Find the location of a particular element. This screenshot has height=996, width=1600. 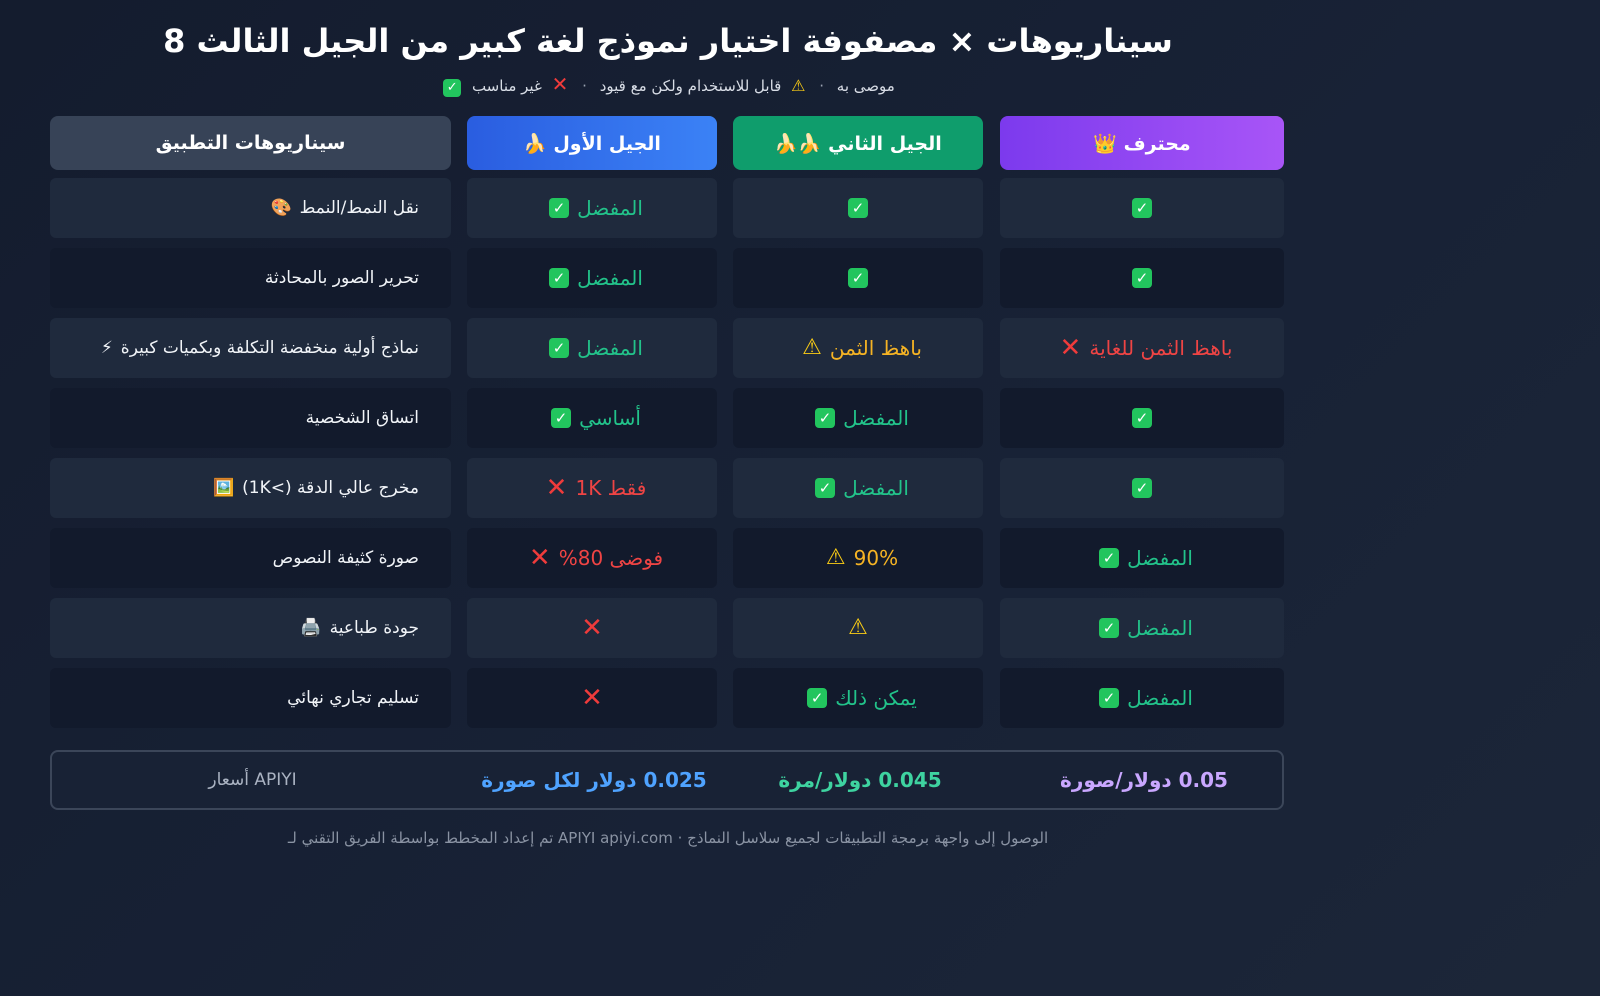

scenario-emoji-icon: 🖼️ is located at coordinates (223, 488).